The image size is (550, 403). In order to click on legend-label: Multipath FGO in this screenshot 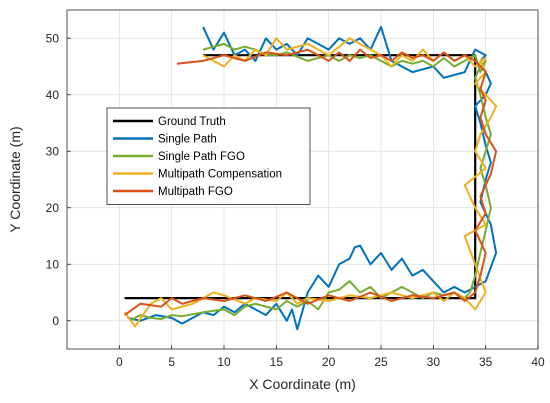, I will do `click(195, 192)`.